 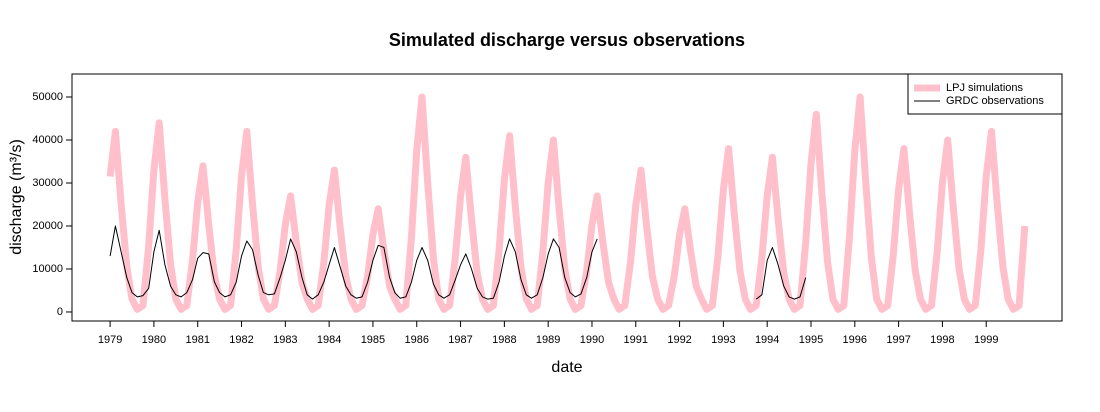 What do you see at coordinates (241, 340) in the screenshot?
I see `x-tick-label: 1982` at bounding box center [241, 340].